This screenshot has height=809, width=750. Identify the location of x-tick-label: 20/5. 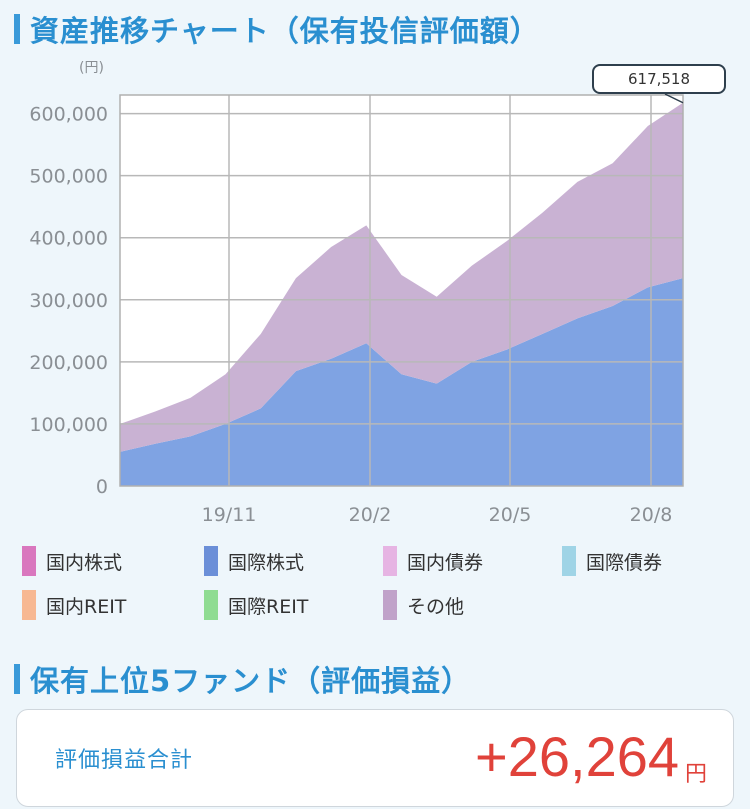
(510, 515).